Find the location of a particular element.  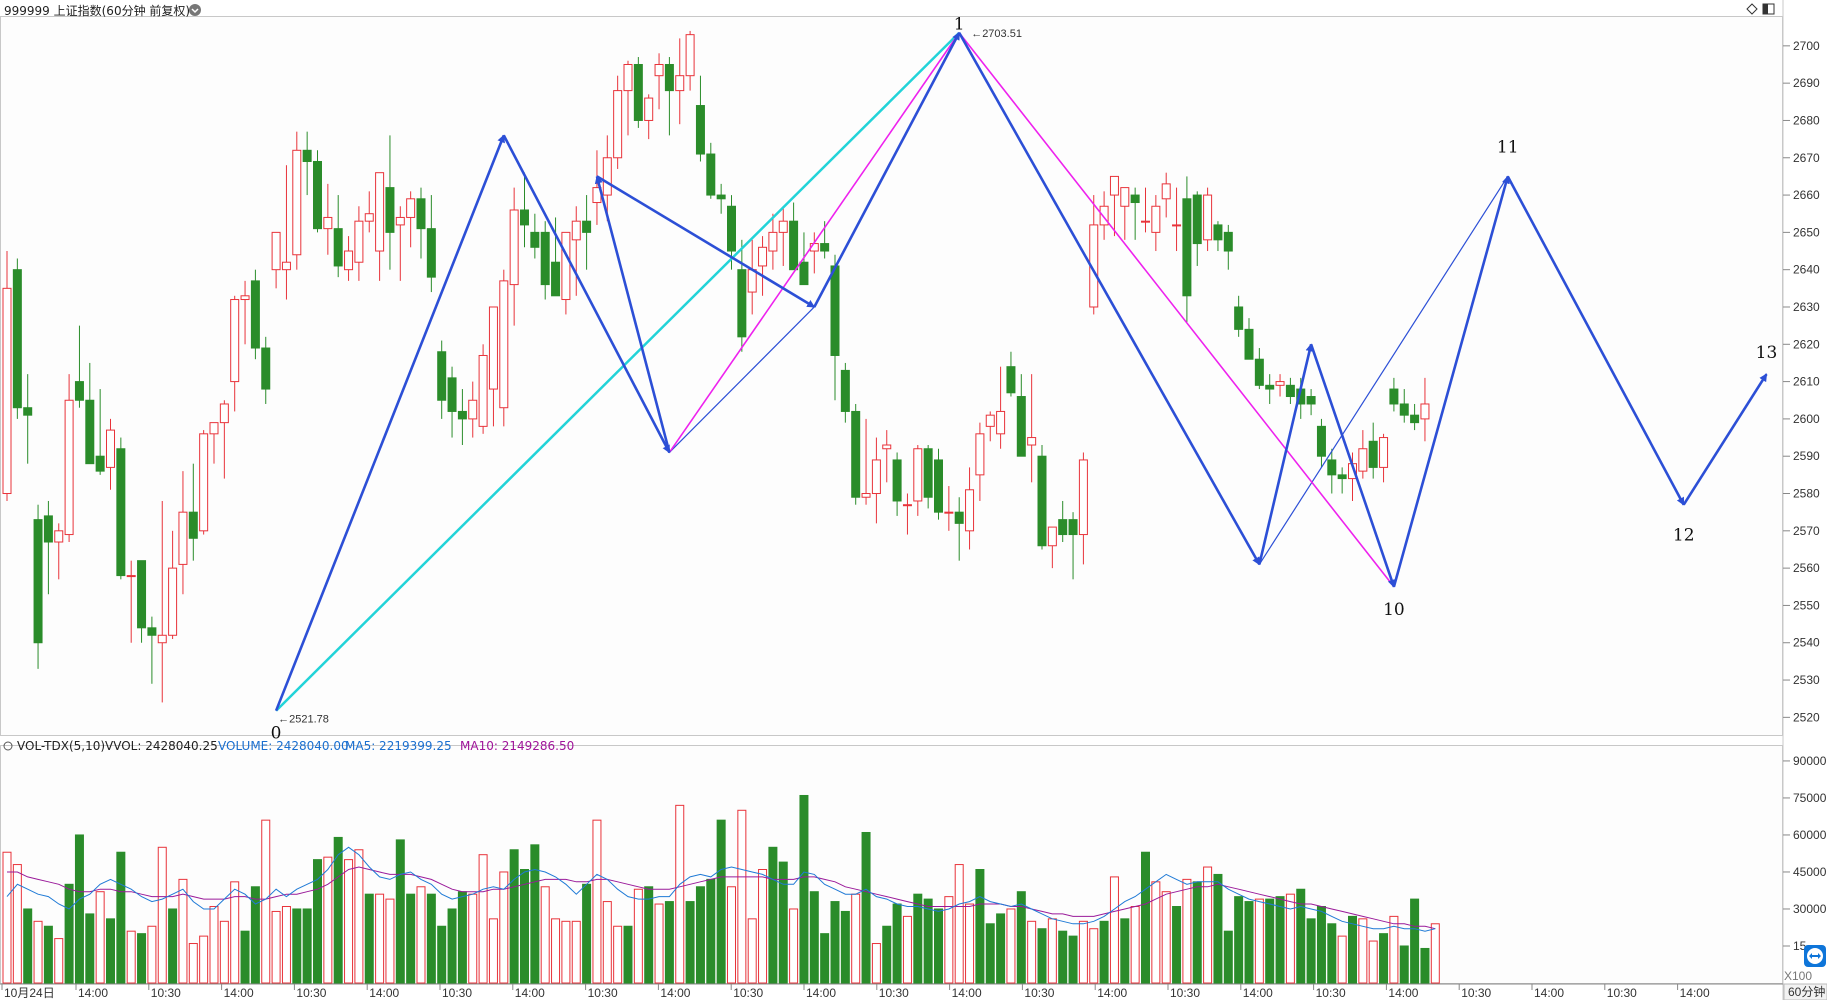

volume-tick-label: 15 is located at coordinates (1800, 946).